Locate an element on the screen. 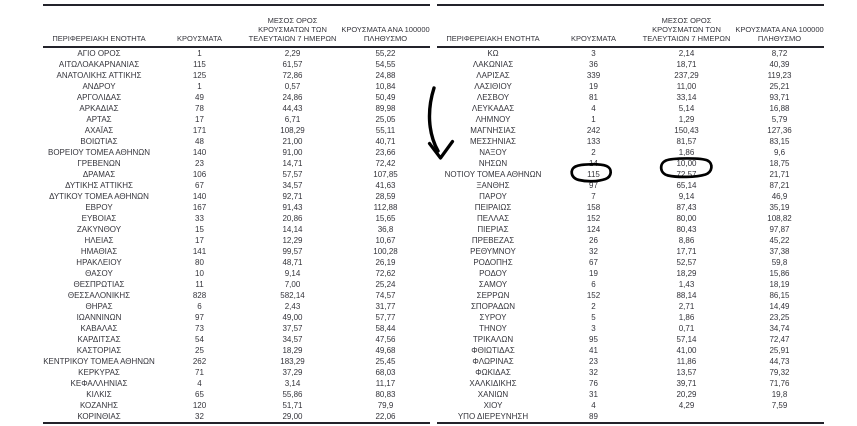  region-name-cell: ΑΡΚΑΔΙΑΣ is located at coordinates (99, 108).